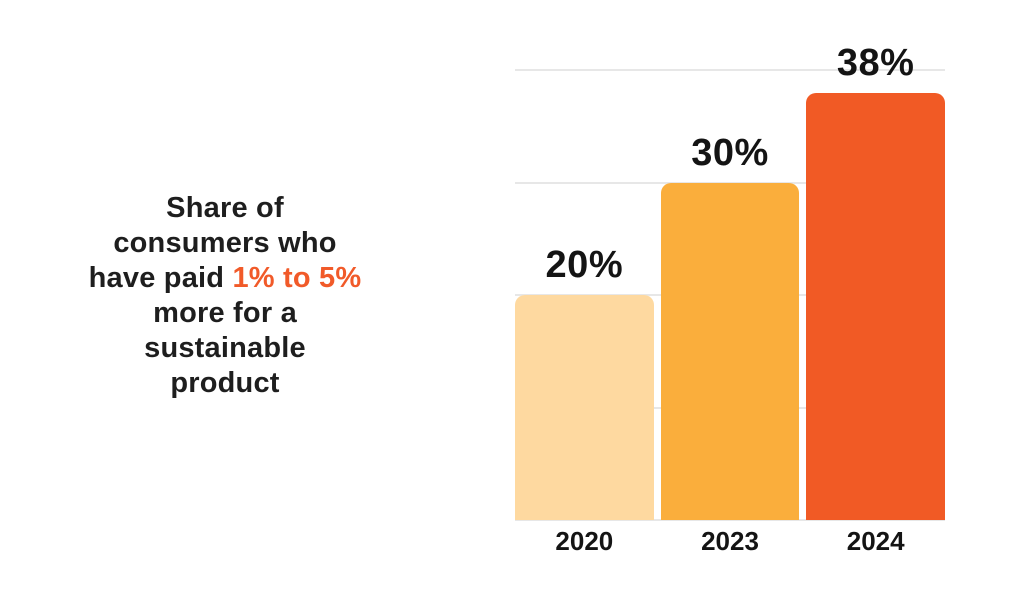 The height and width of the screenshot is (597, 1024). Describe the element at coordinates (225, 348) in the screenshot. I see `title-line: sustainable` at that location.